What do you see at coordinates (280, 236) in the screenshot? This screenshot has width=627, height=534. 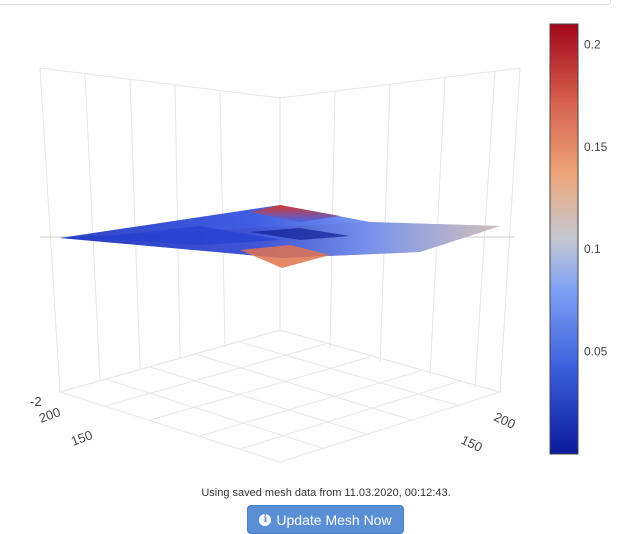 I see `mesh-surface` at bounding box center [280, 236].